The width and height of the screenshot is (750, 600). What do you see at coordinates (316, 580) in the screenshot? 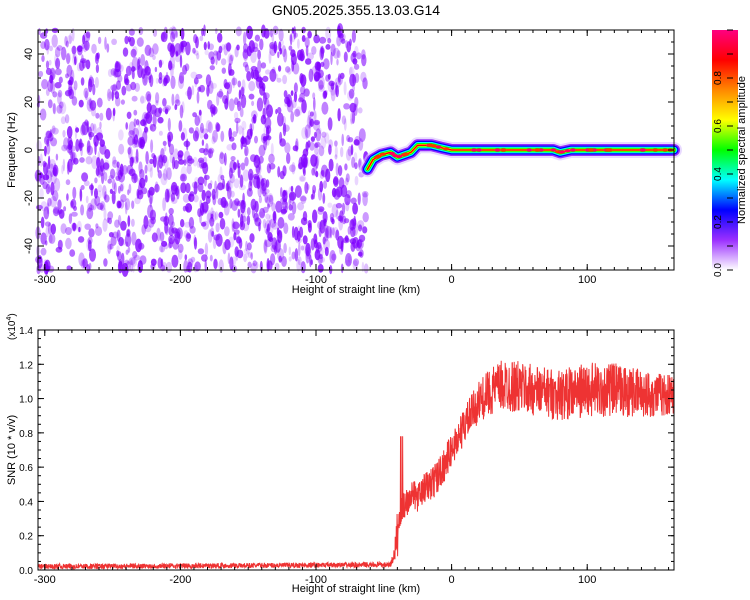
I see `x-tick-label: -100` at bounding box center [316, 580].